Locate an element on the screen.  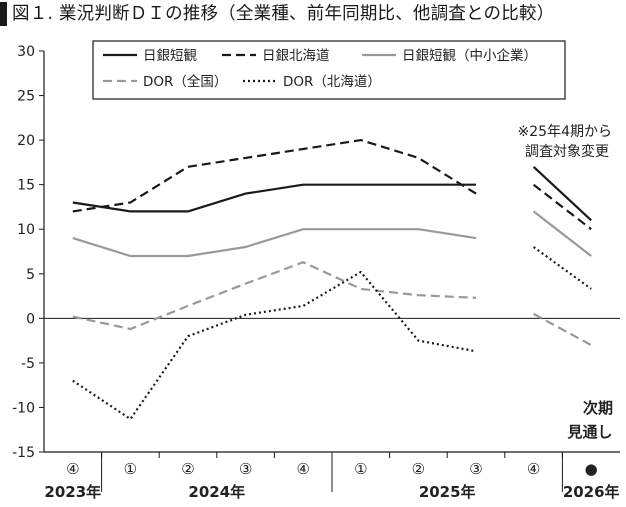
legend-label: 日銀北海道 is located at coordinates (296, 56).